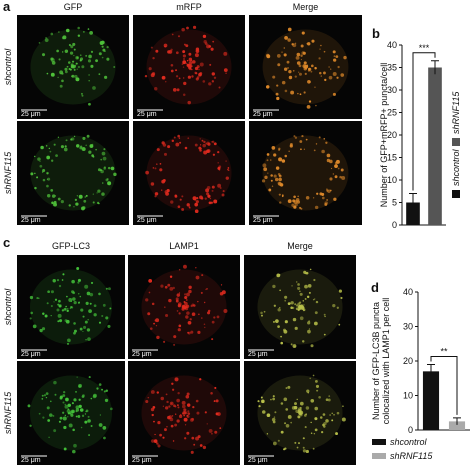 The width and height of the screenshot is (474, 475). I want to click on y-tick-label: 0, so click(394, 225).